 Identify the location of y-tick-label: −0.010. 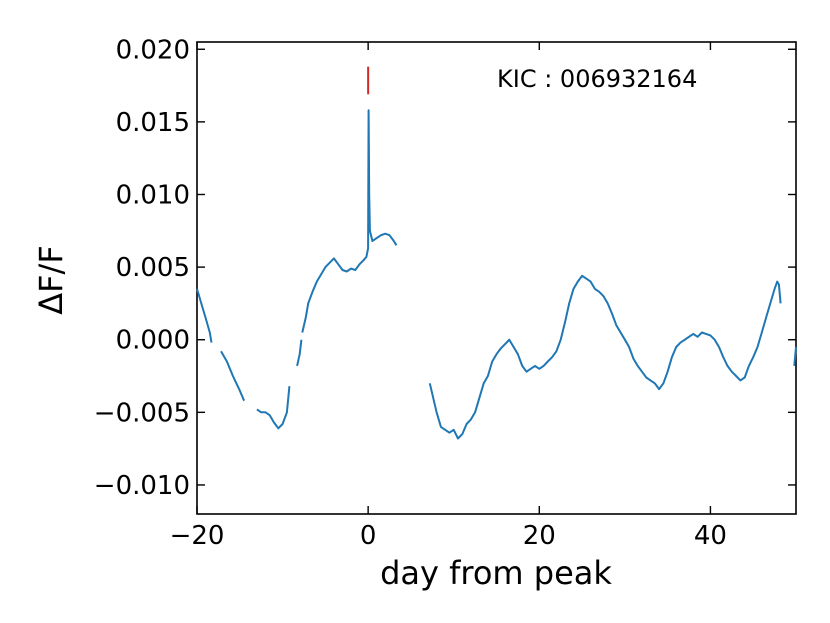
(142, 486).